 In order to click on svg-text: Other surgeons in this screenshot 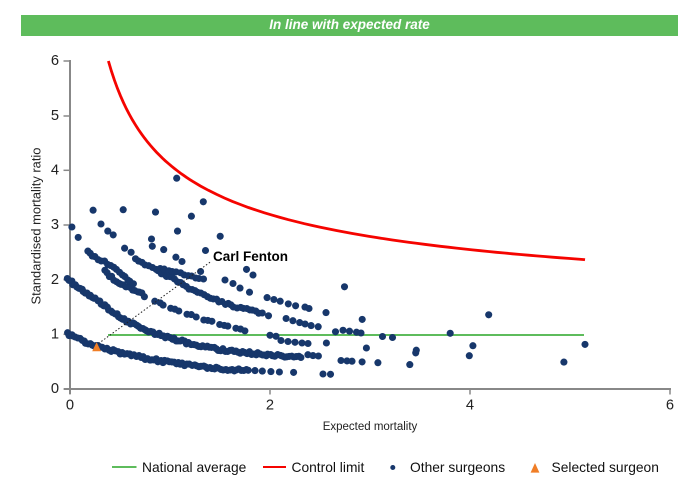, I will do `click(457, 467)`.